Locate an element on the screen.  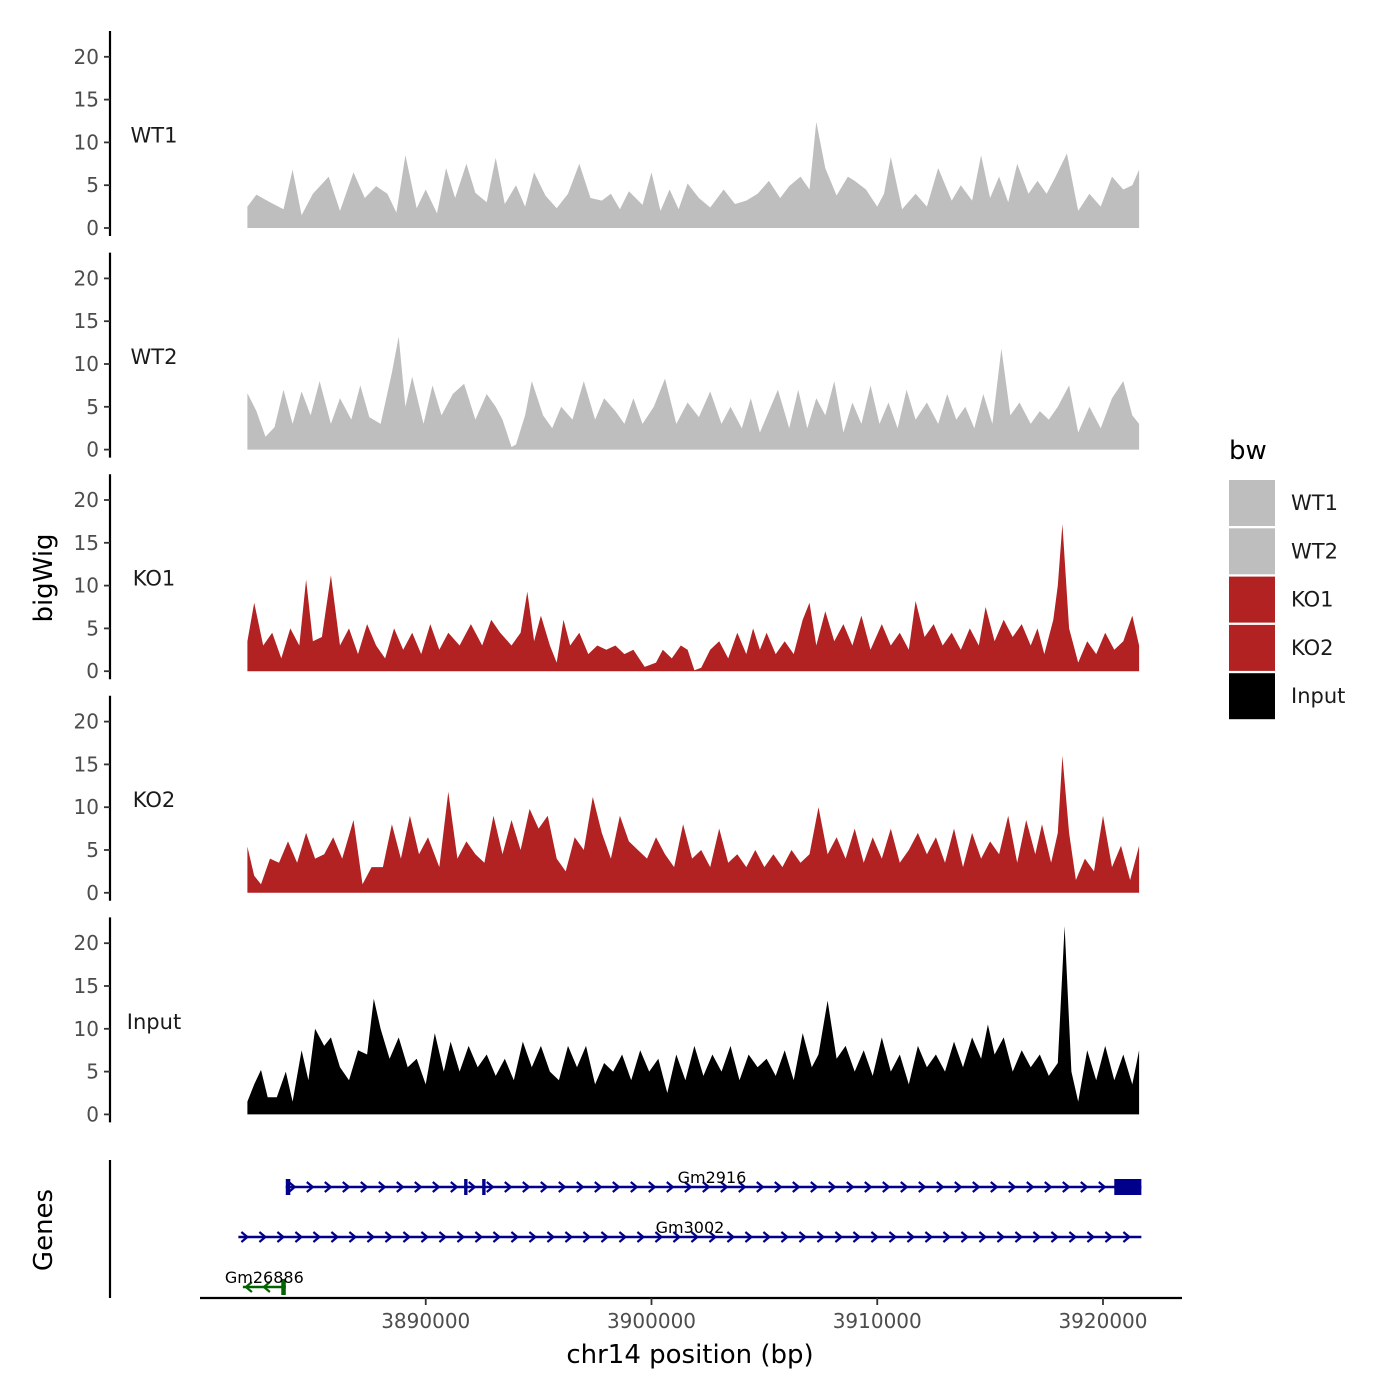
x-tick-label: 3910000 is located at coordinates (877, 1321).